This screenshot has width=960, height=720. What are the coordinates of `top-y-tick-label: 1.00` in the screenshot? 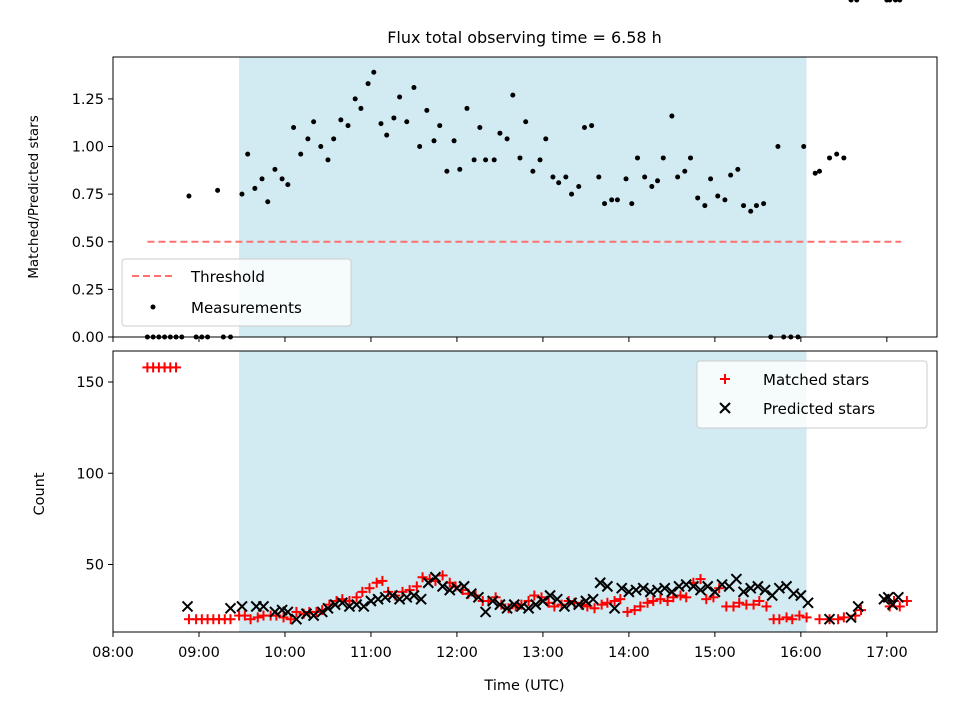 It's located at (88, 148).